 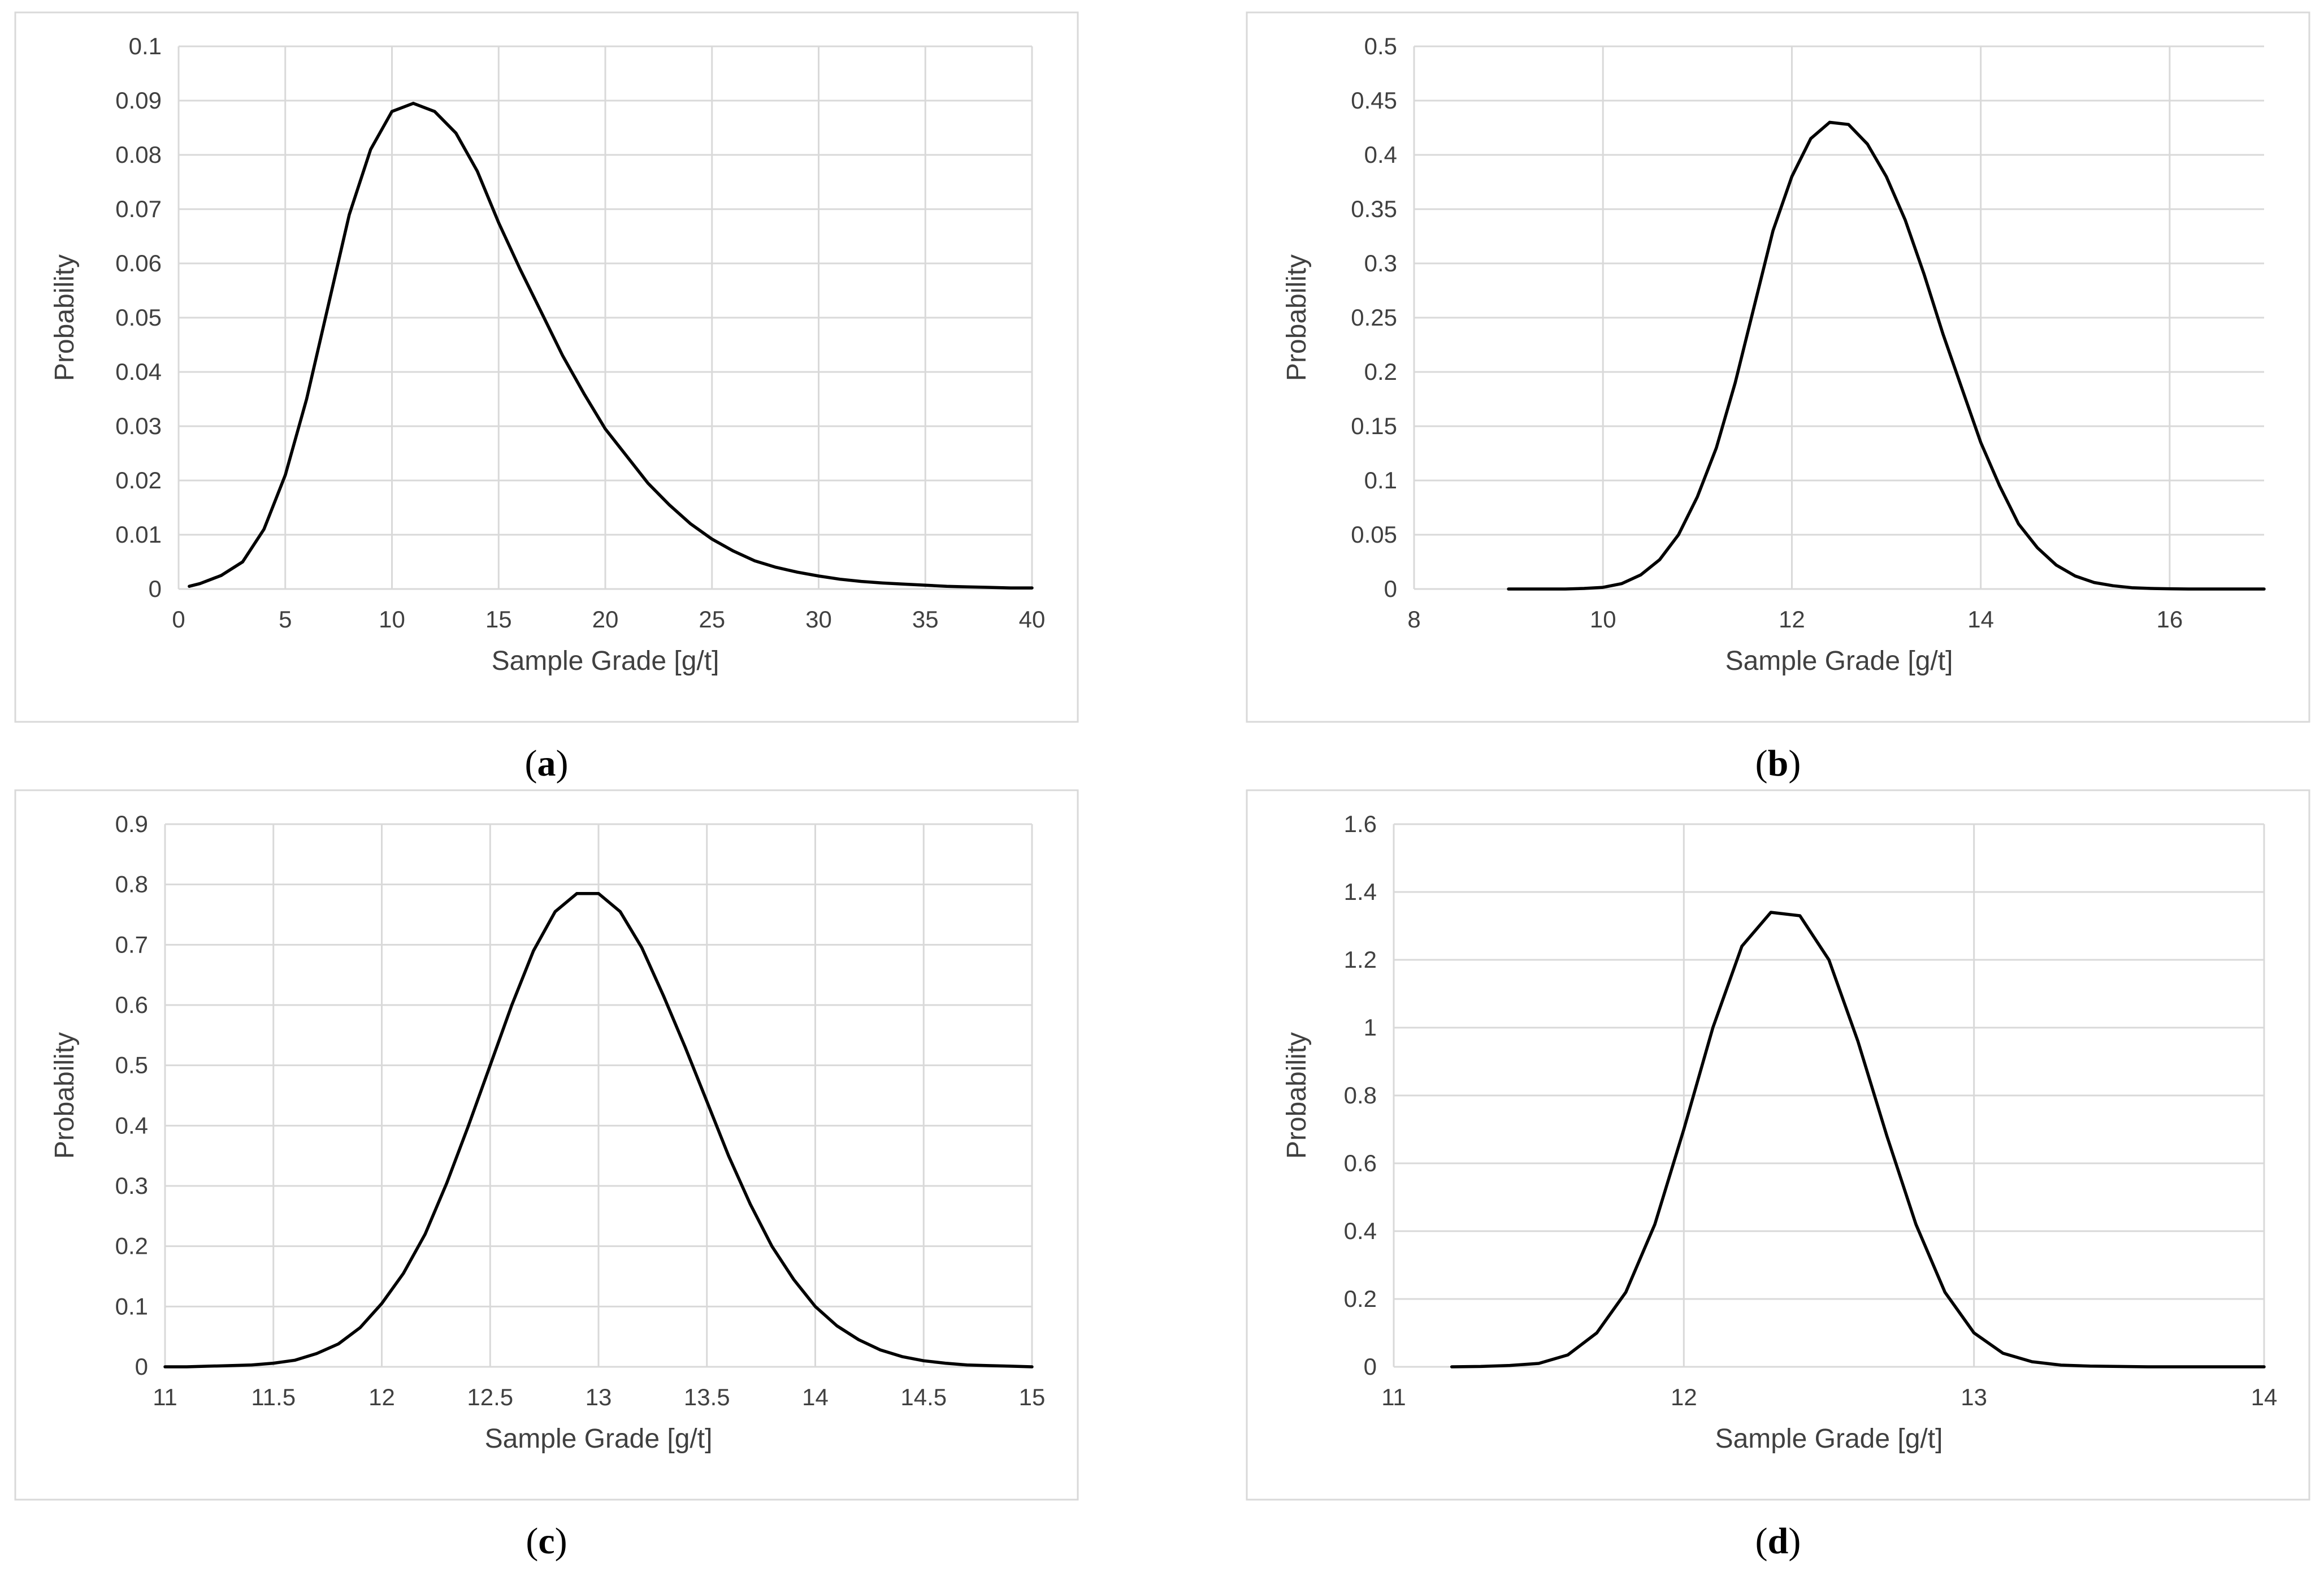 What do you see at coordinates (178, 619) in the screenshot?
I see `x-tick-label: 0` at bounding box center [178, 619].